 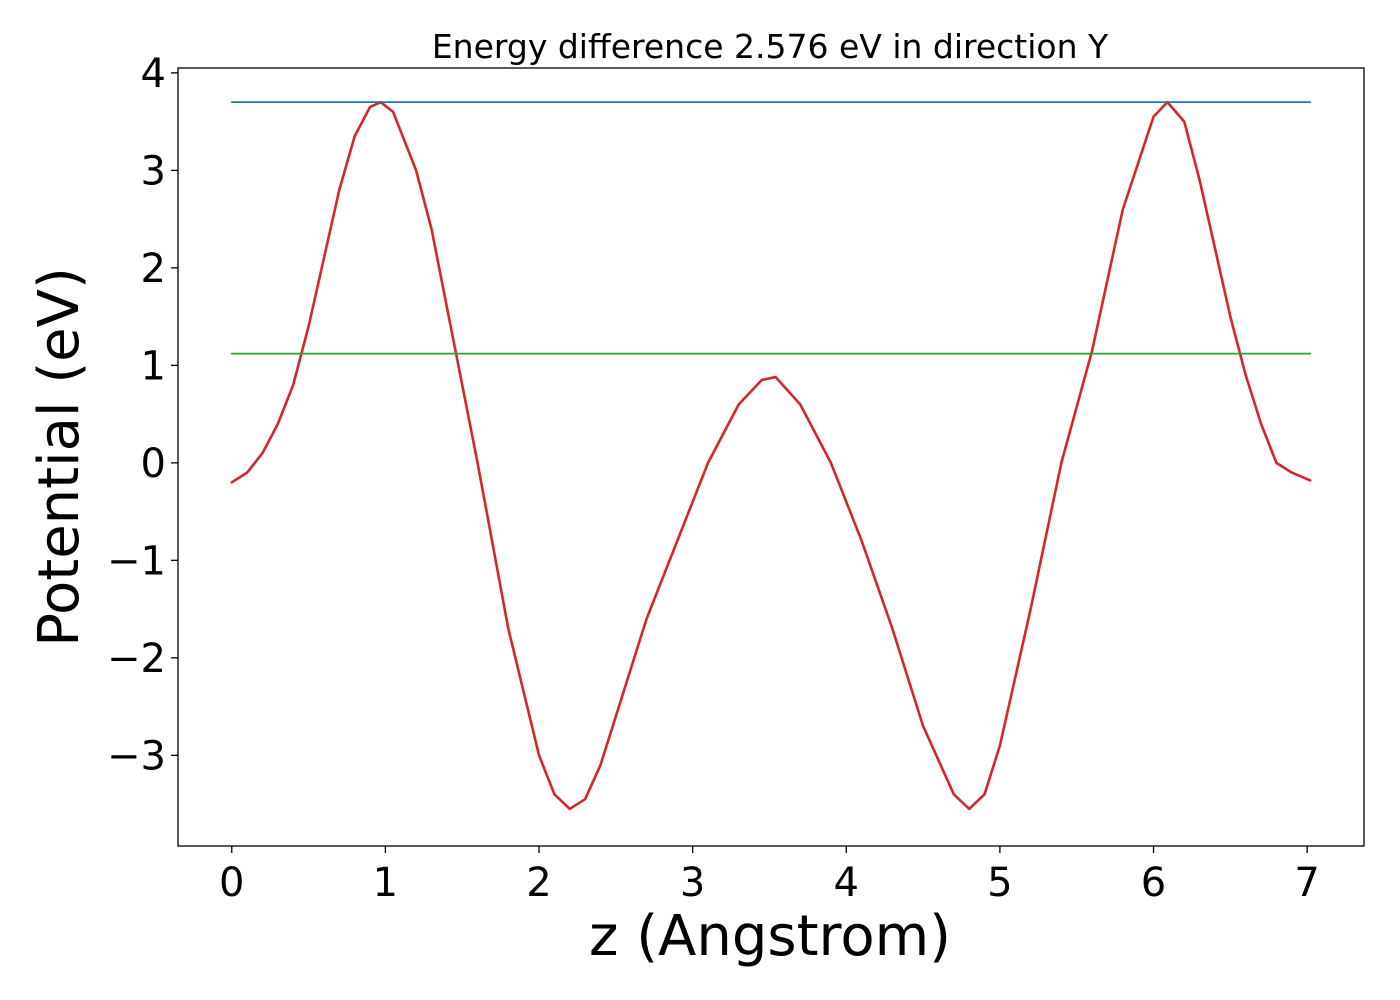 I want to click on x-tick-label: 4, so click(x=846, y=883).